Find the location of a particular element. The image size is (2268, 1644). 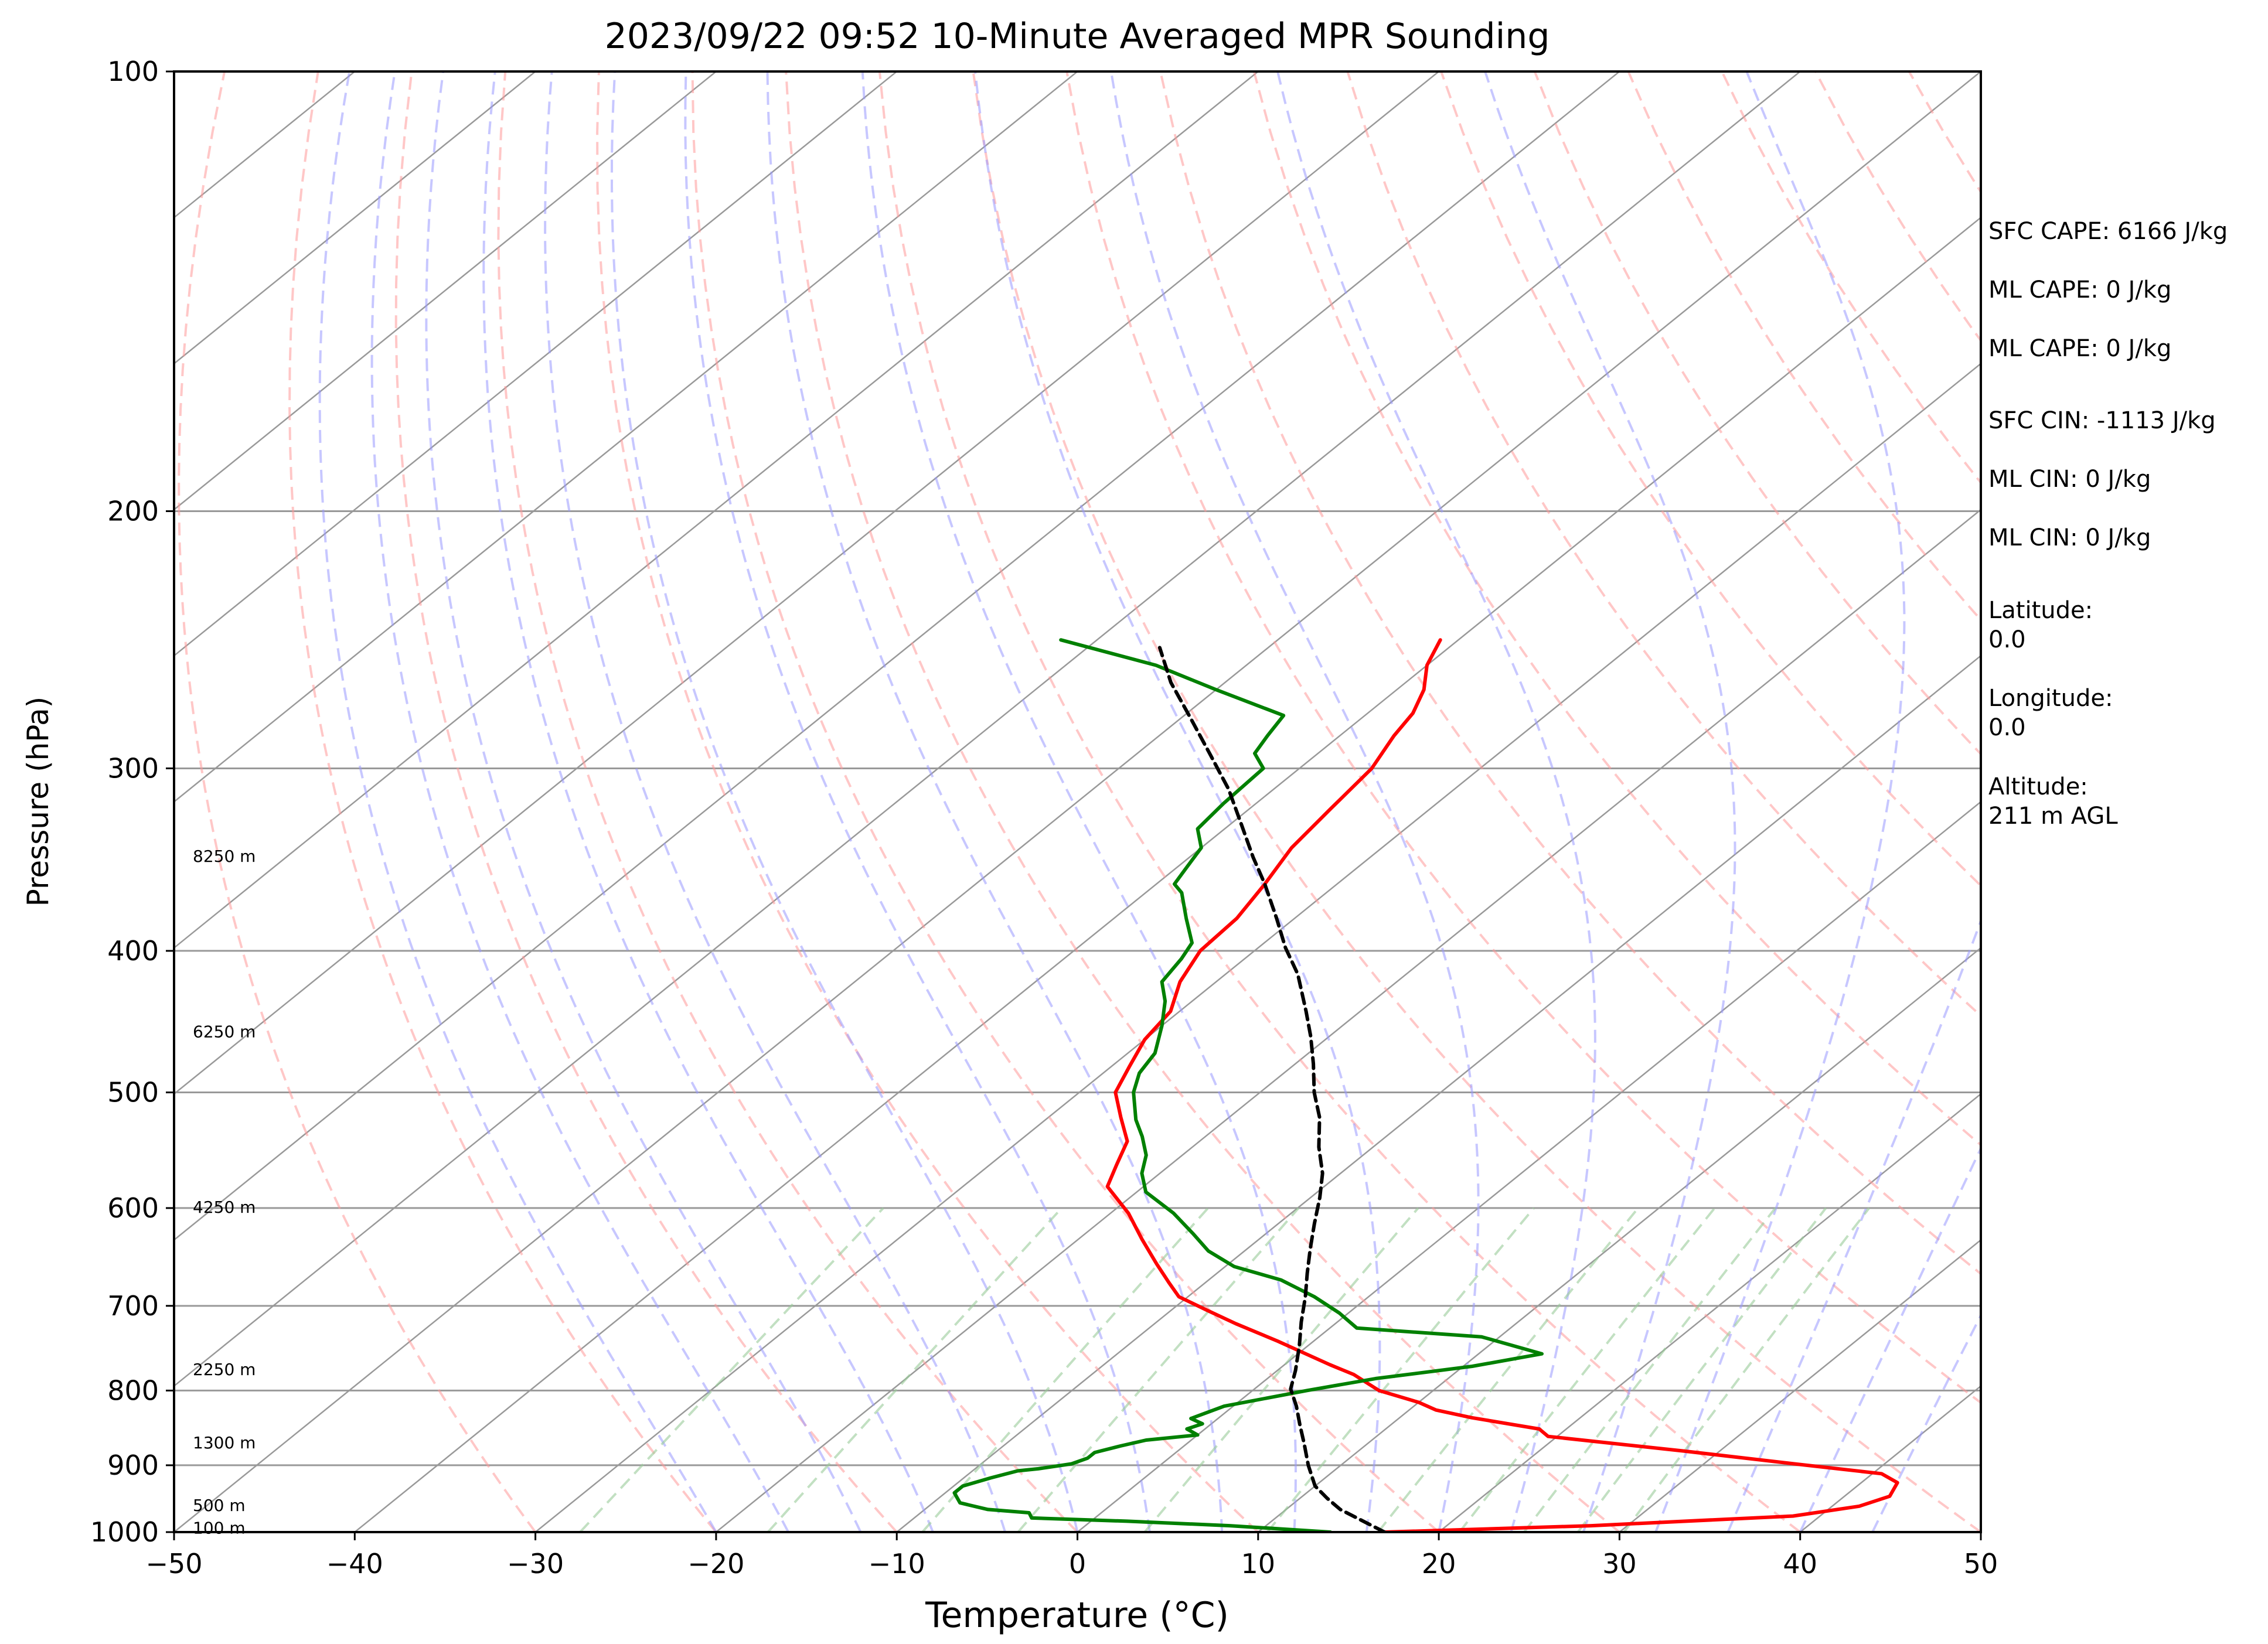

x-tick-label: 40 is located at coordinates (1800, 1564).